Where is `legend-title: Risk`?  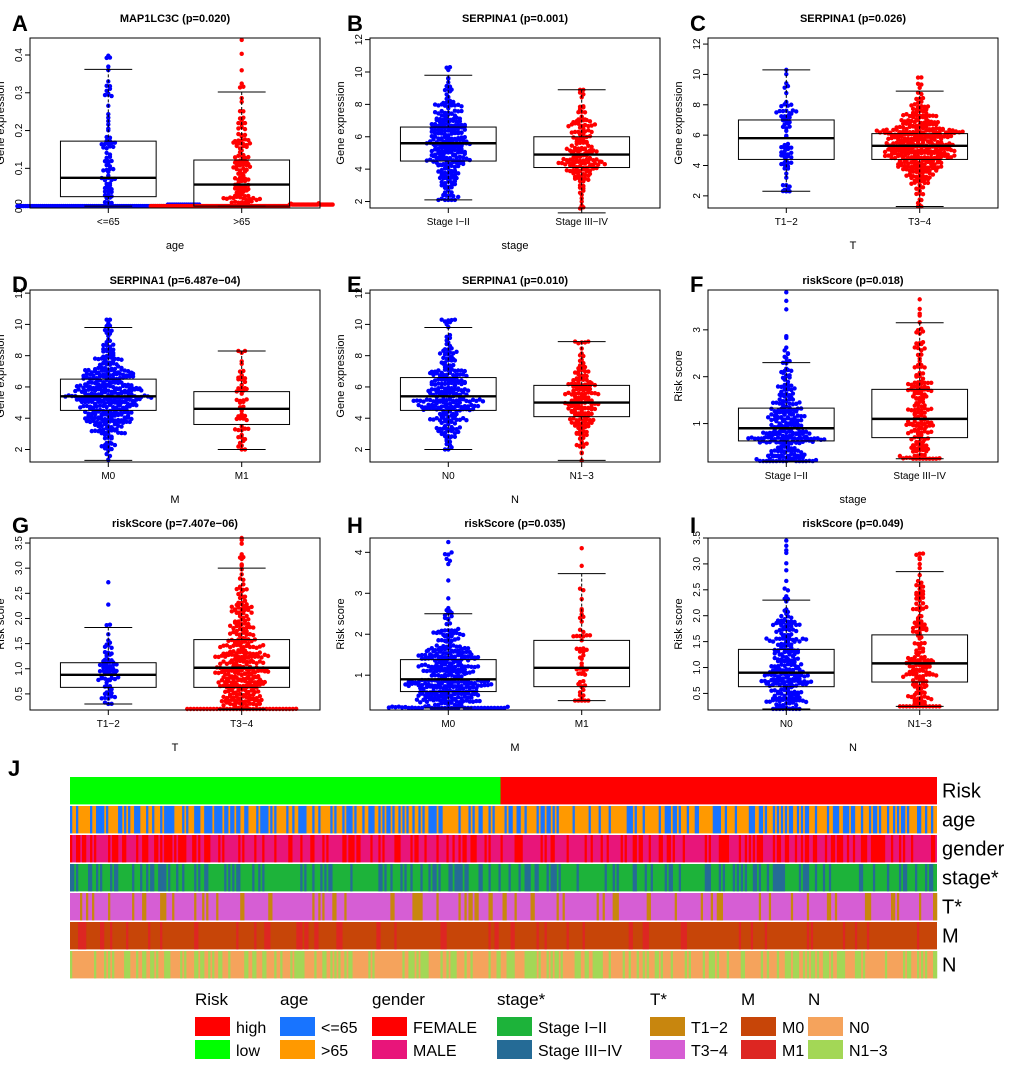
legend-title: Risk is located at coordinates (212, 999).